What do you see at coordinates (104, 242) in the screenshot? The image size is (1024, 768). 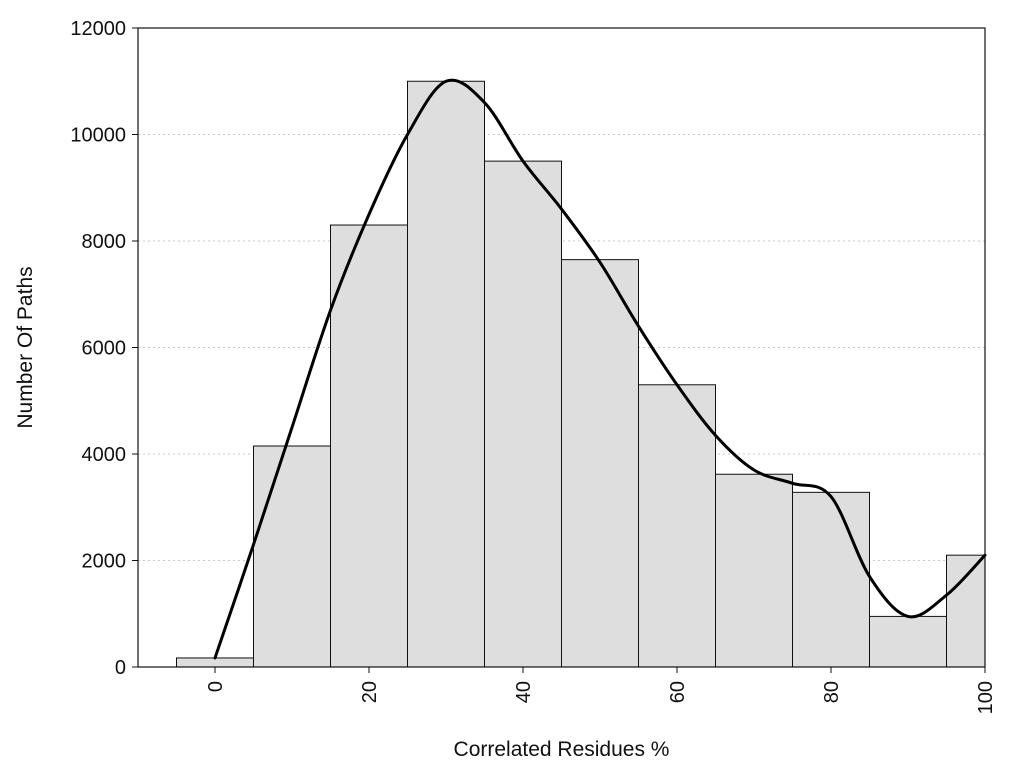 I see `y-tick-label: 8000` at bounding box center [104, 242].